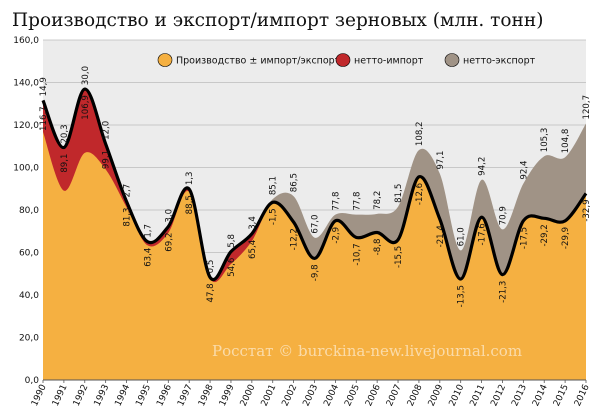  What do you see at coordinates (164, 395) in the screenshot?
I see `x-tick-label: 1996` at bounding box center [164, 395].